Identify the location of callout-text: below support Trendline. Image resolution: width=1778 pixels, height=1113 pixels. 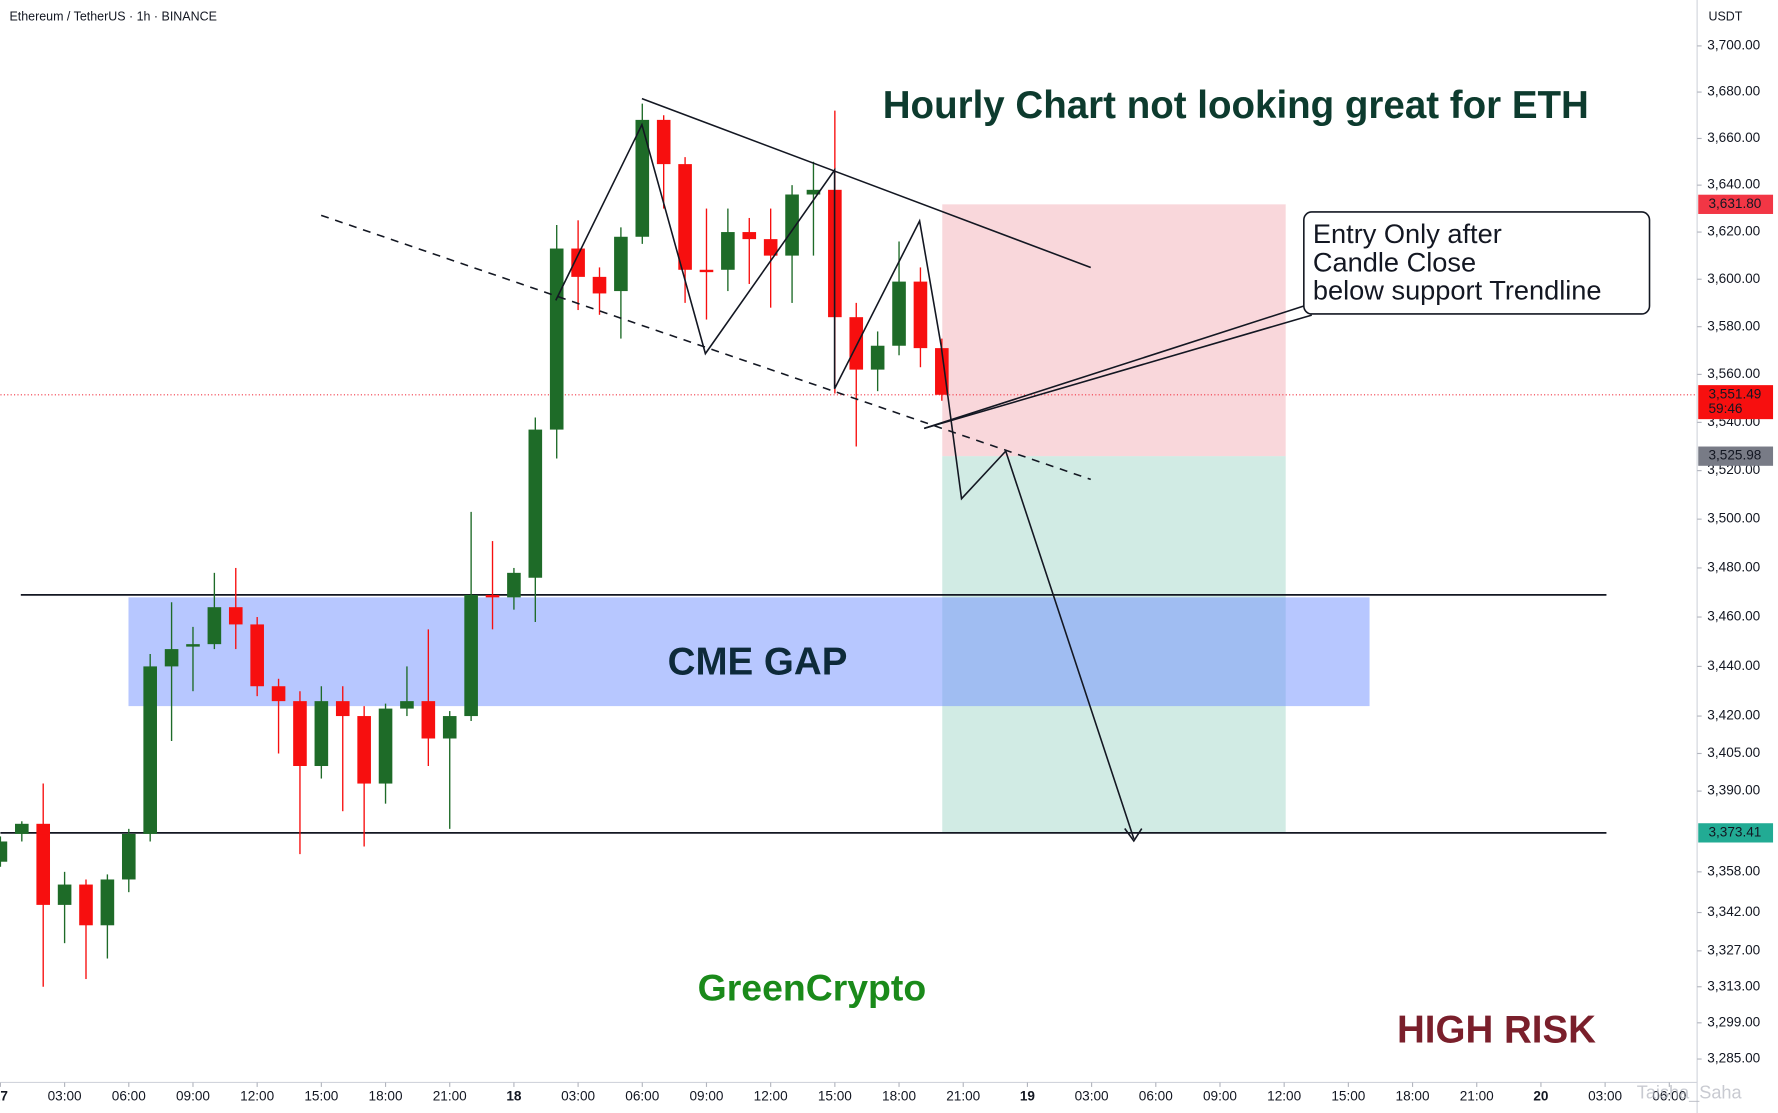
(1457, 290).